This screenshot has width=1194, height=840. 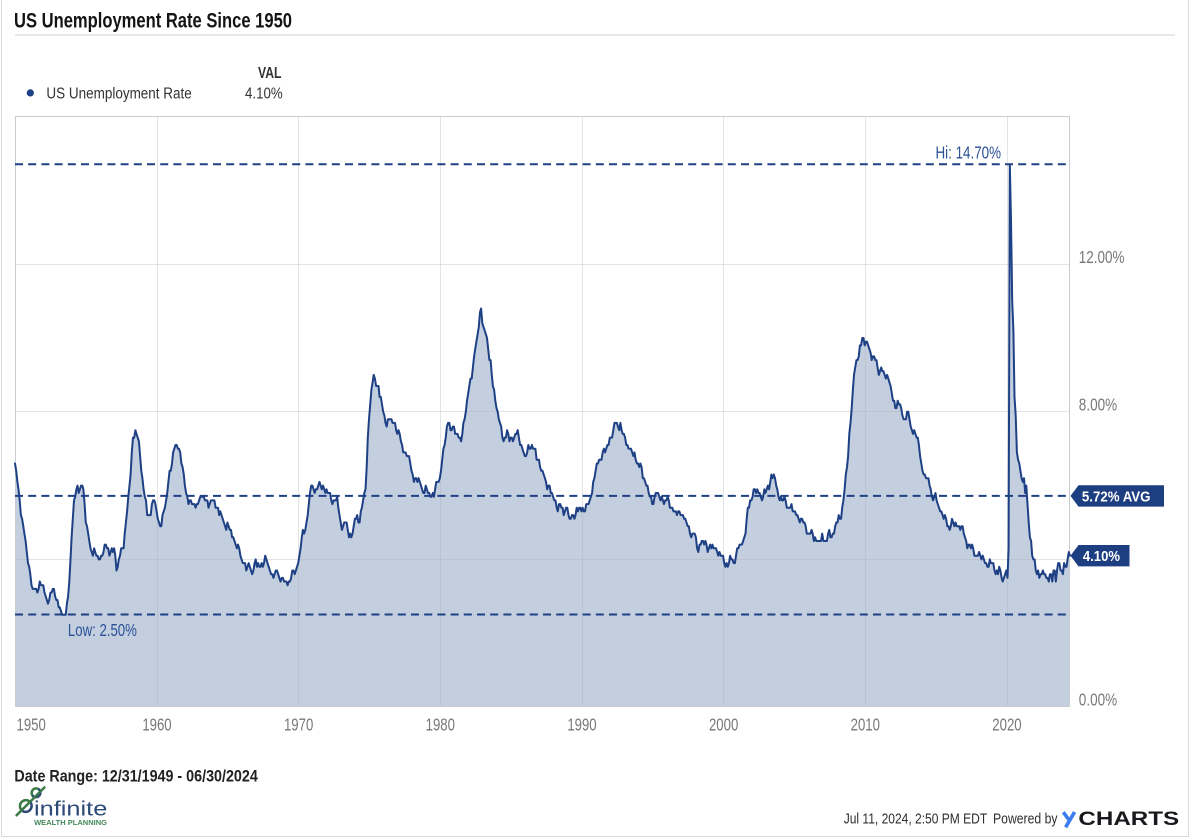 What do you see at coordinates (916, 819) in the screenshot?
I see `svg-text: Jul 11, 2024, 2:50 PM EDT` at bounding box center [916, 819].